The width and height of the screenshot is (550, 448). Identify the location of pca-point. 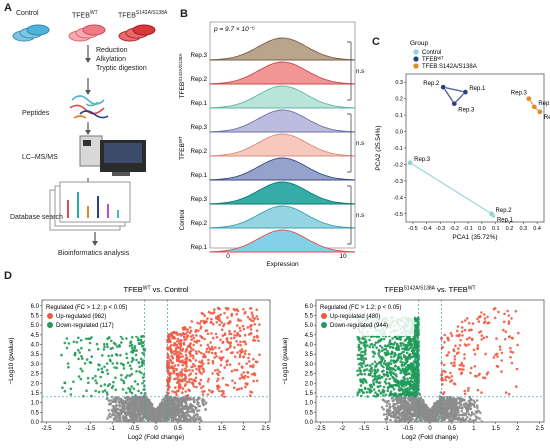
(465, 92).